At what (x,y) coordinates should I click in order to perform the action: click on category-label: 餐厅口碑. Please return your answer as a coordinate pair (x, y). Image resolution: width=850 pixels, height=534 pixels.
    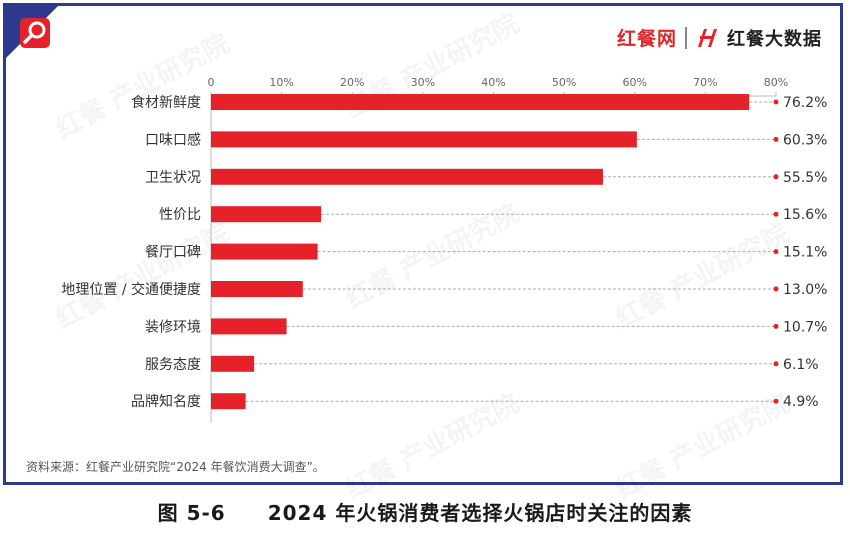
    Looking at the image, I should click on (173, 253).